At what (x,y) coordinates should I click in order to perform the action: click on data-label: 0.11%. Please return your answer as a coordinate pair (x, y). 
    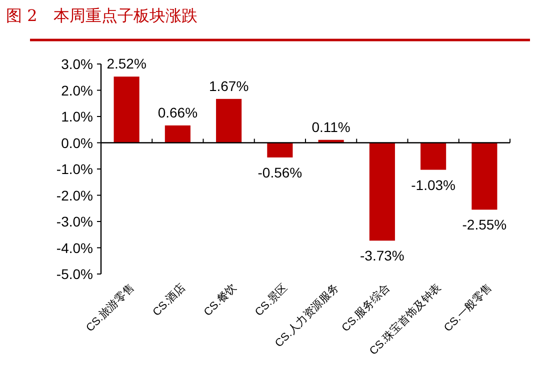
    Looking at the image, I should click on (331, 126).